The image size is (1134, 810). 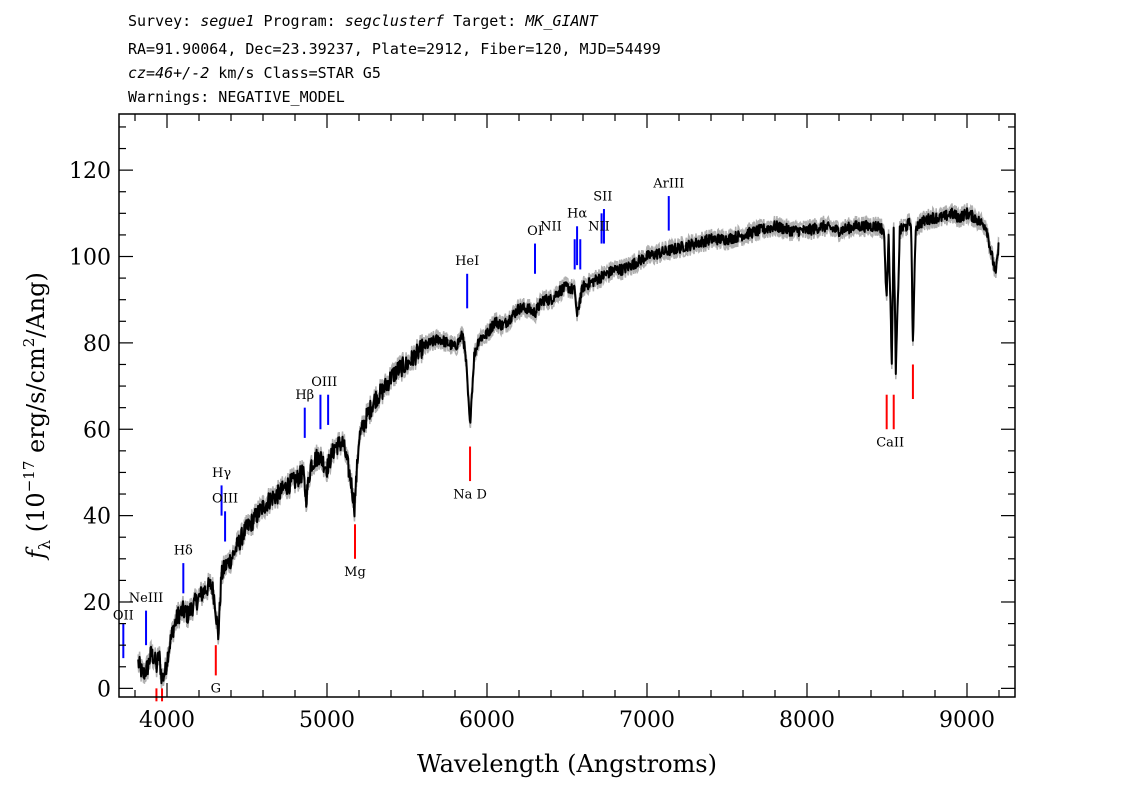 I want to click on x-tick-label: 7000, so click(x=647, y=720).